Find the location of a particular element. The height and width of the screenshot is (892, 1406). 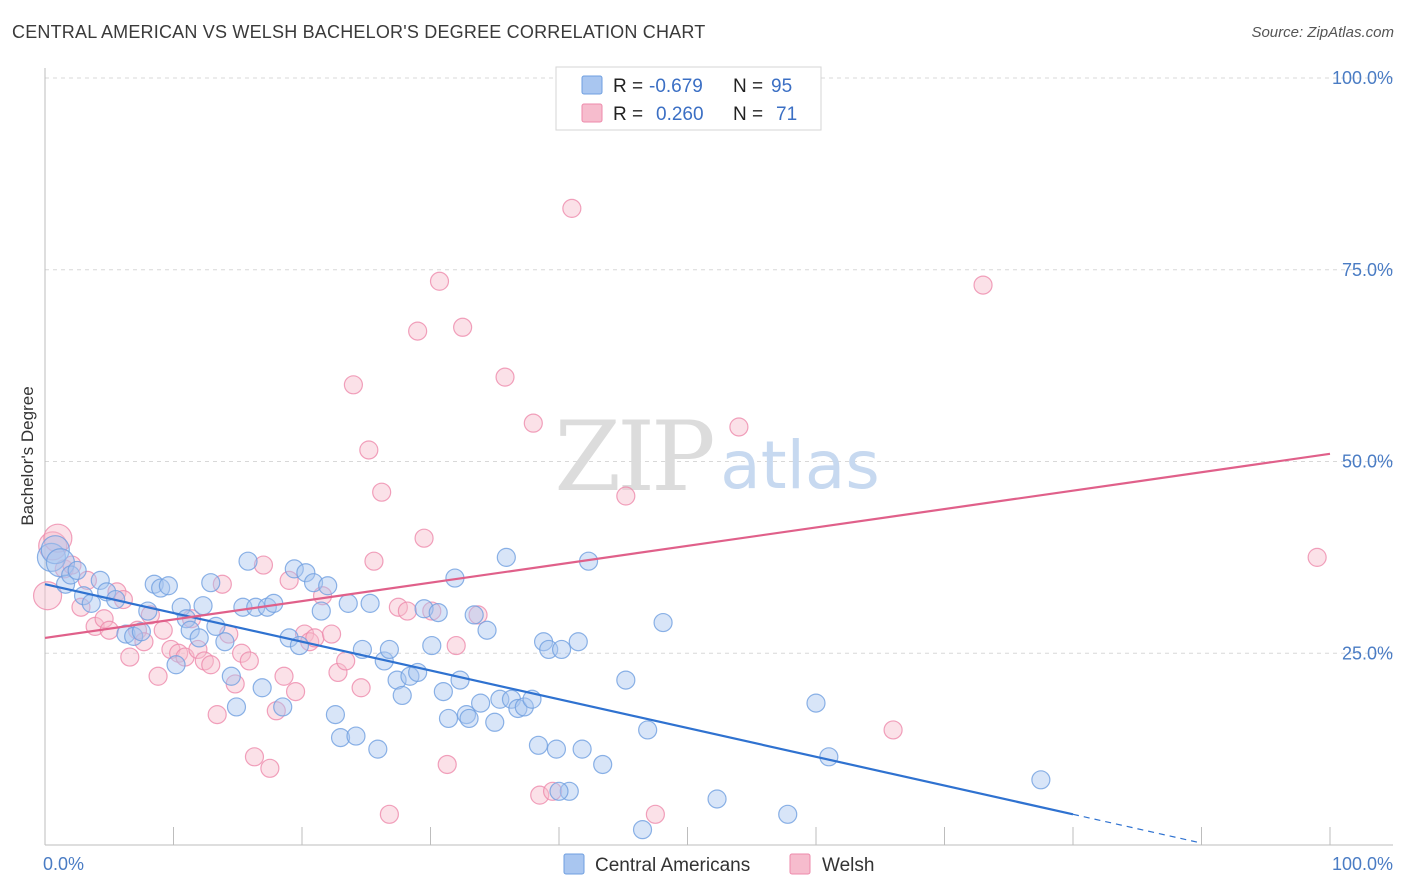

legend-r-label-1: R = is located at coordinates (628, 86).